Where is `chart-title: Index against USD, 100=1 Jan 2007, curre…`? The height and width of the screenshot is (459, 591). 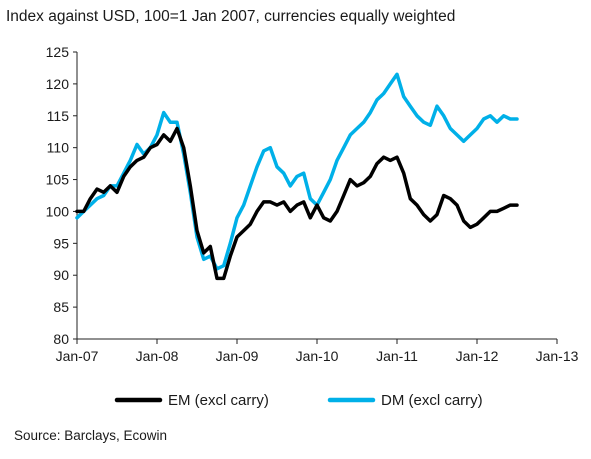 chart-title: Index against USD, 100=1 Jan 2007, curre… is located at coordinates (231, 16).